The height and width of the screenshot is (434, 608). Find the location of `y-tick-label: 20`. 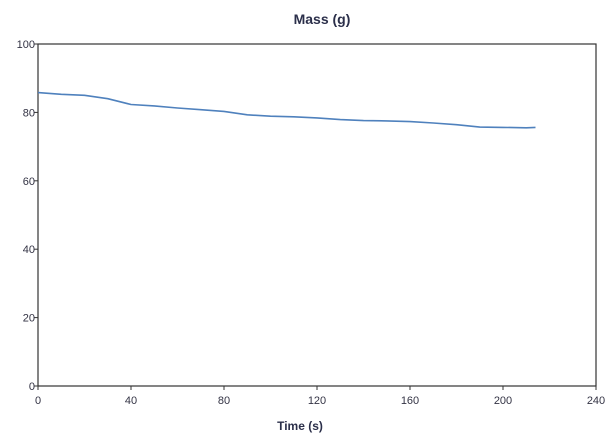

y-tick-label: 20 is located at coordinates (29, 319).